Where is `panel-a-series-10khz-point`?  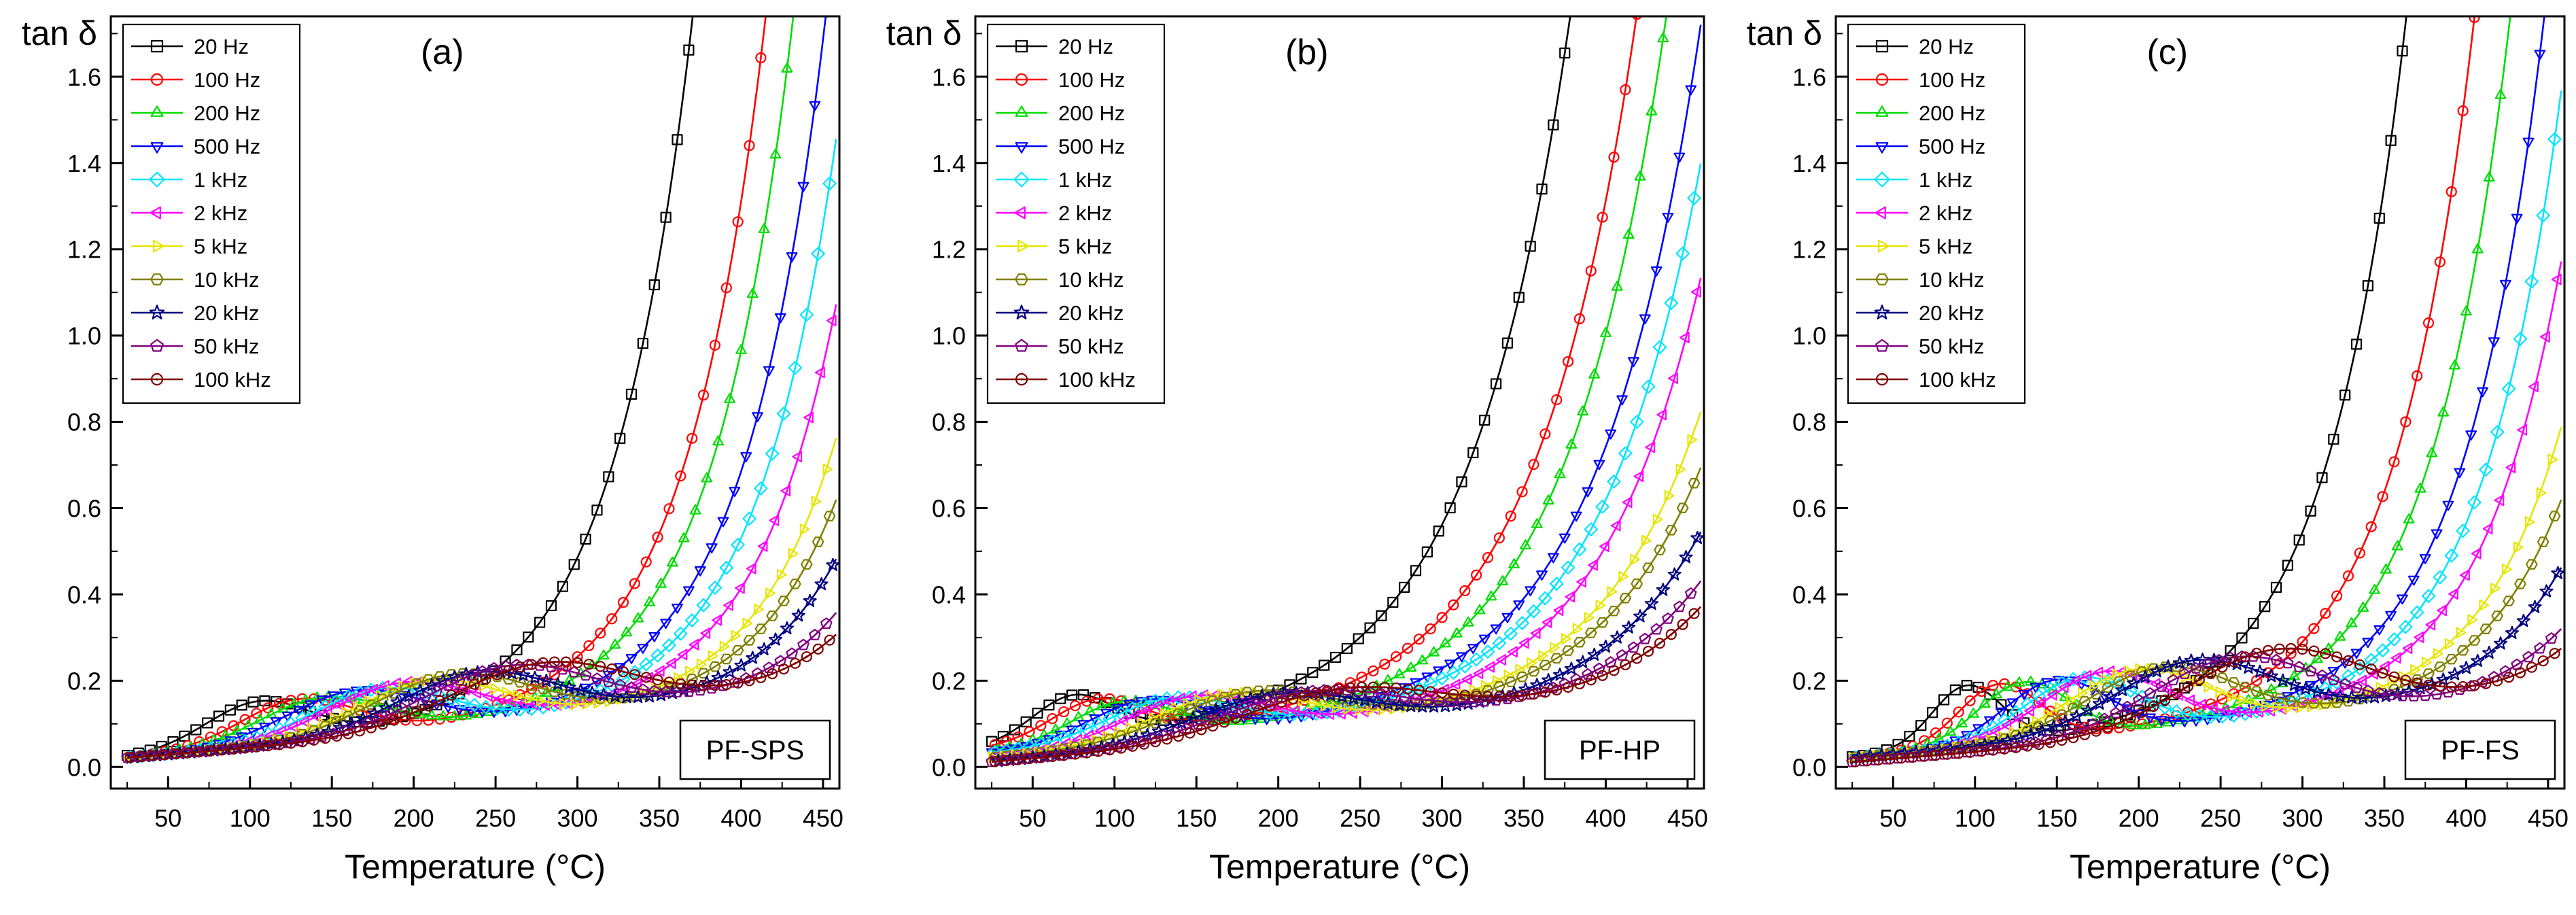
panel-a-series-10khz-point is located at coordinates (807, 564).